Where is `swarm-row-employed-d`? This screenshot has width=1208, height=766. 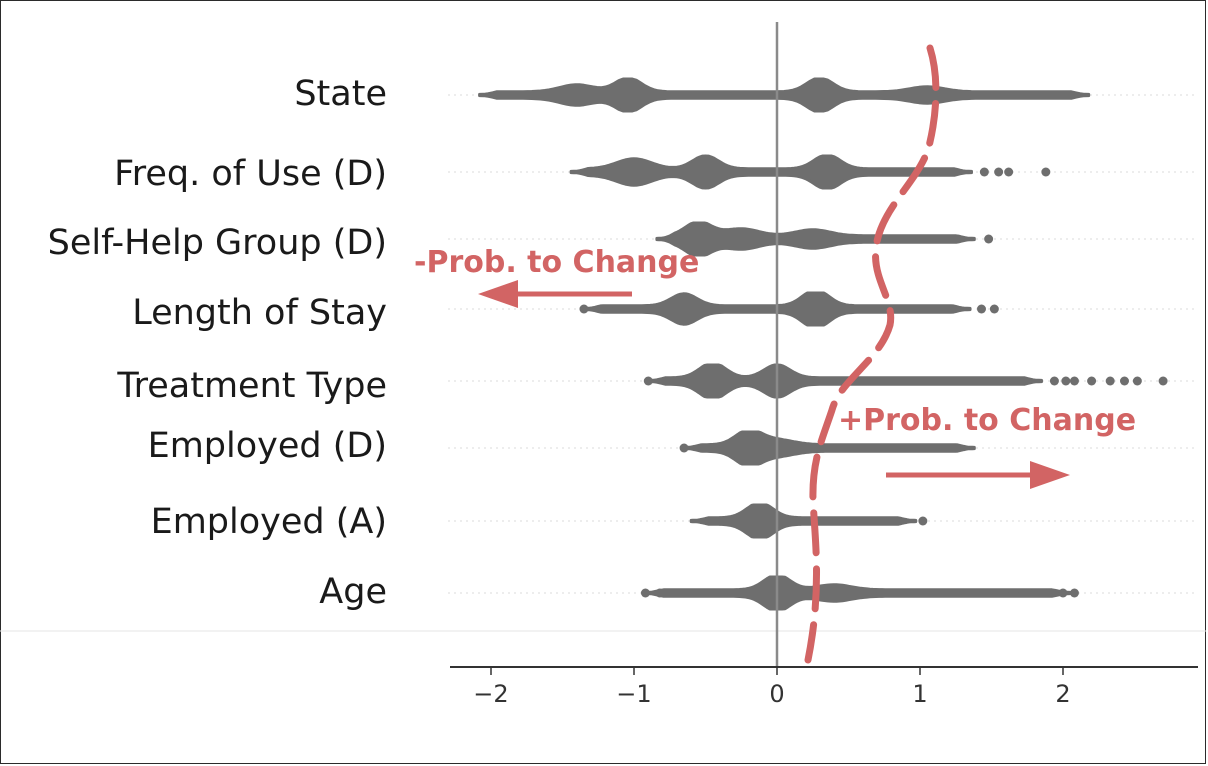
swarm-row-employed-d is located at coordinates (827, 448).